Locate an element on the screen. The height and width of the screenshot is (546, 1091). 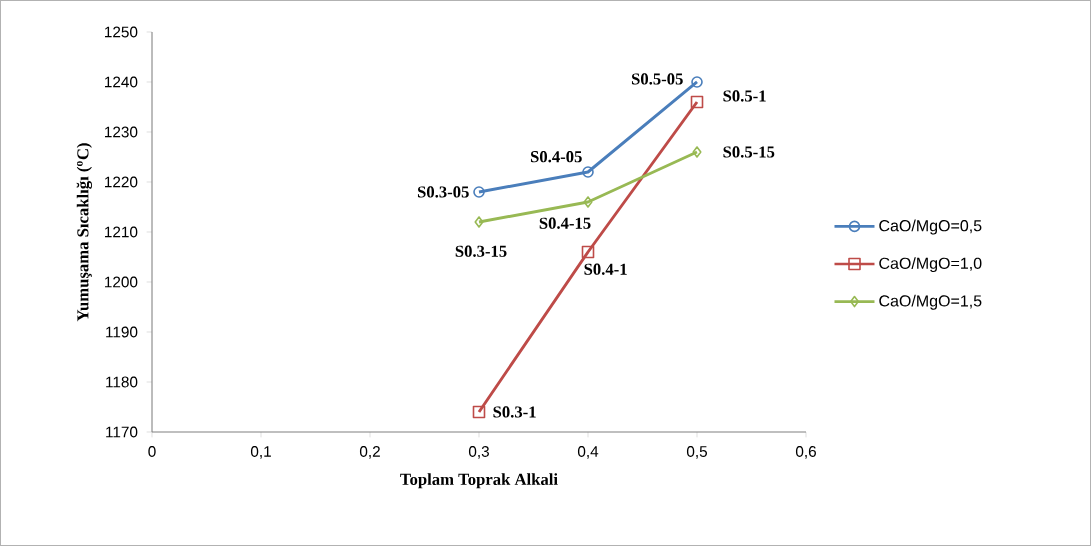
annotation: S0.4-05 is located at coordinates (556, 157).